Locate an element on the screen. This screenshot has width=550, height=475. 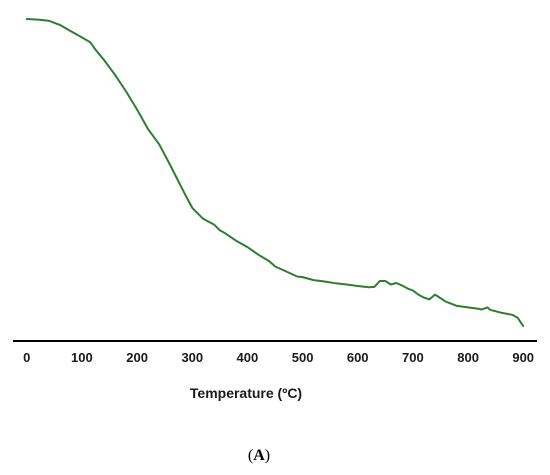
x-axis-label: Temperature (ºC) is located at coordinates (246, 393).